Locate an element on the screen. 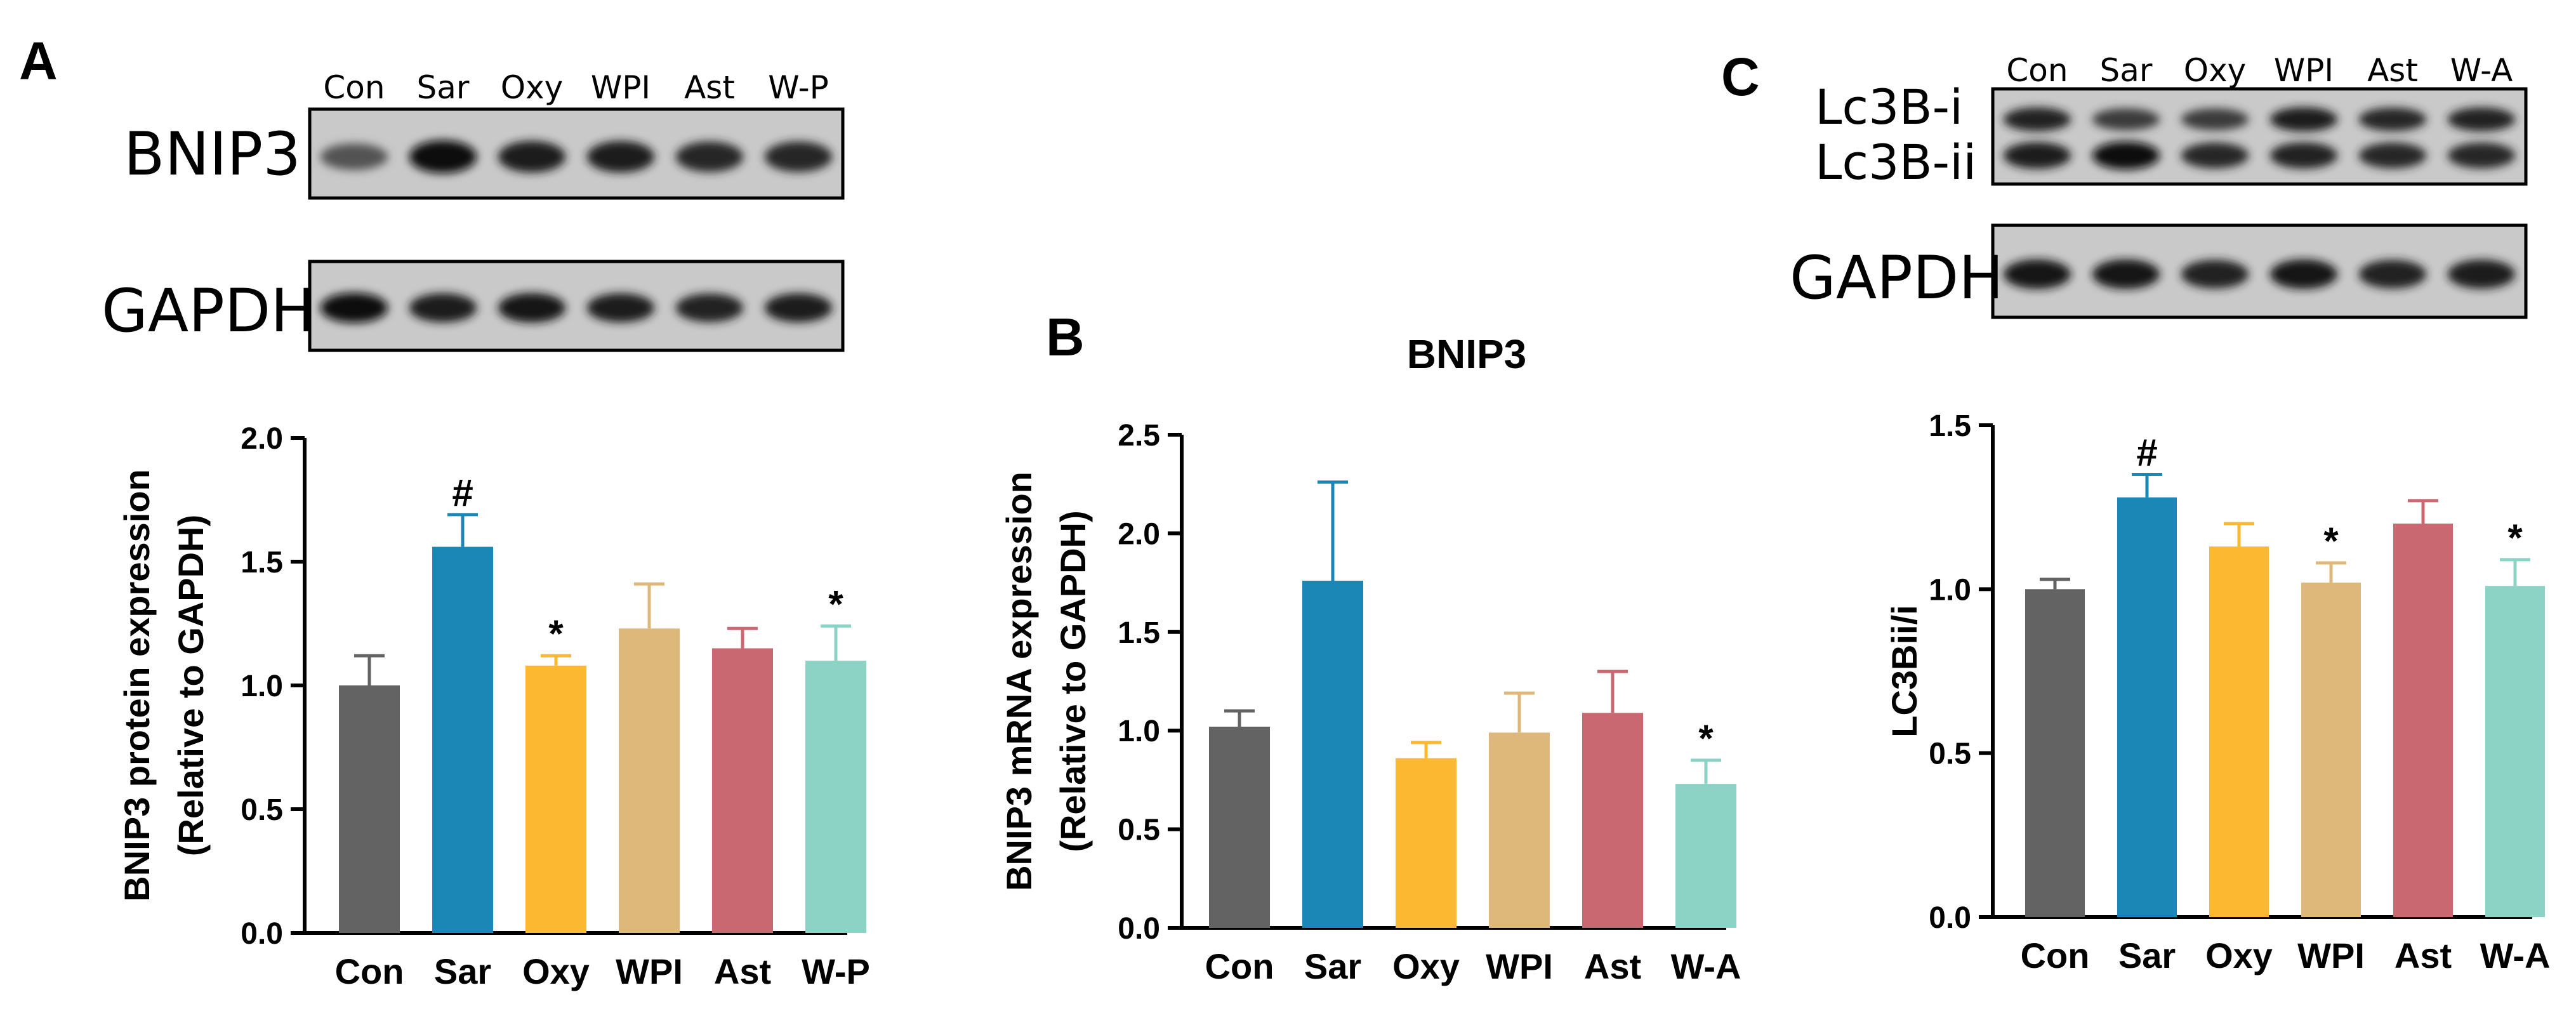 The width and height of the screenshot is (2576, 1011). panel-a-lane-label: WPI is located at coordinates (621, 87).